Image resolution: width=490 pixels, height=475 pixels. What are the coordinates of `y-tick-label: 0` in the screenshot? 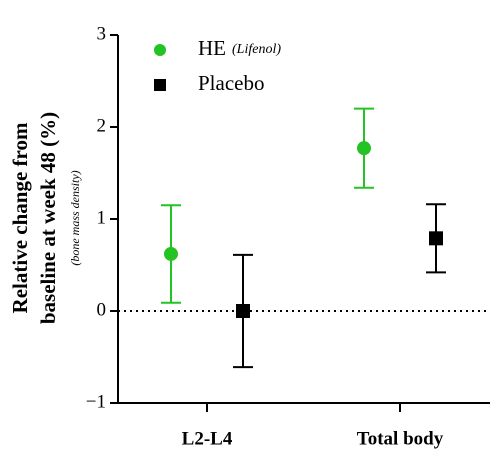 It's located at (102, 309).